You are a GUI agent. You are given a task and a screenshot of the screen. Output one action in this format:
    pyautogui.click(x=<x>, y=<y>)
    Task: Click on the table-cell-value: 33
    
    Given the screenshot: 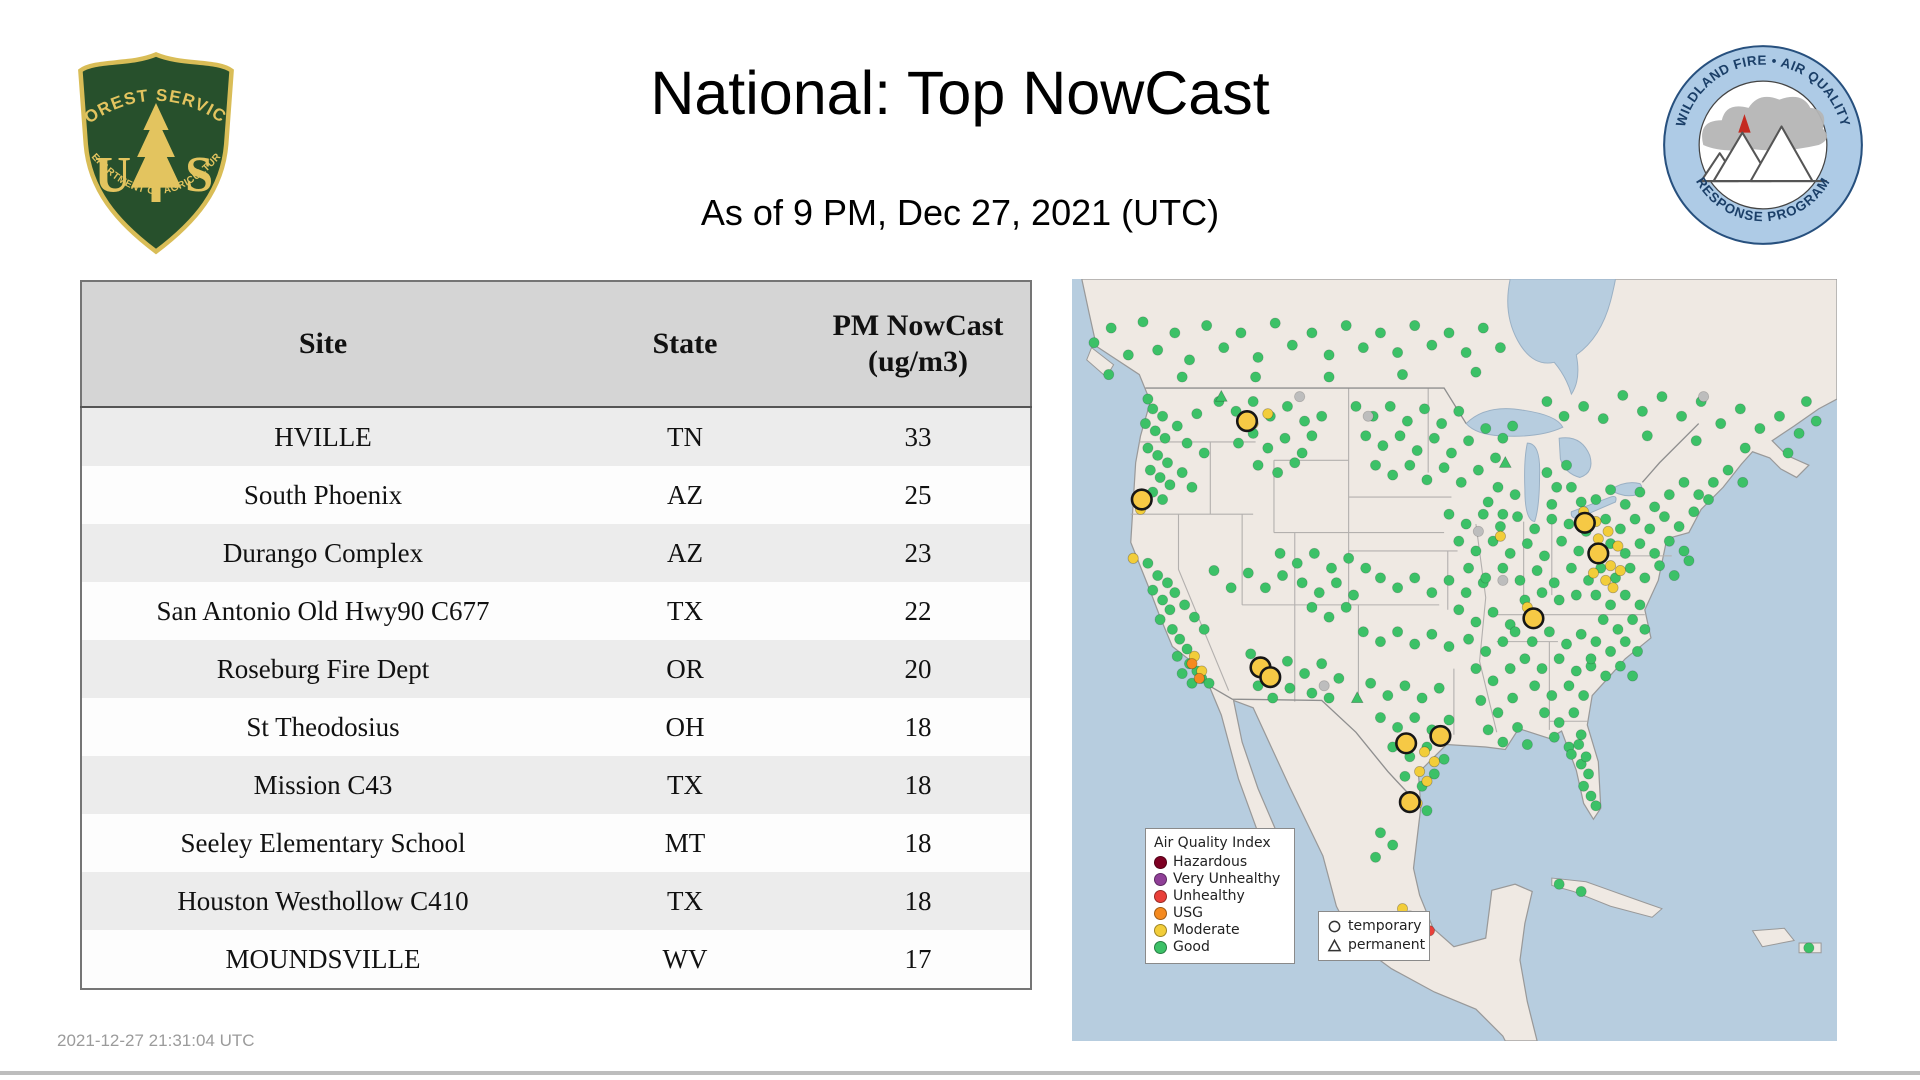 What is the action you would take?
    pyautogui.click(x=918, y=436)
    